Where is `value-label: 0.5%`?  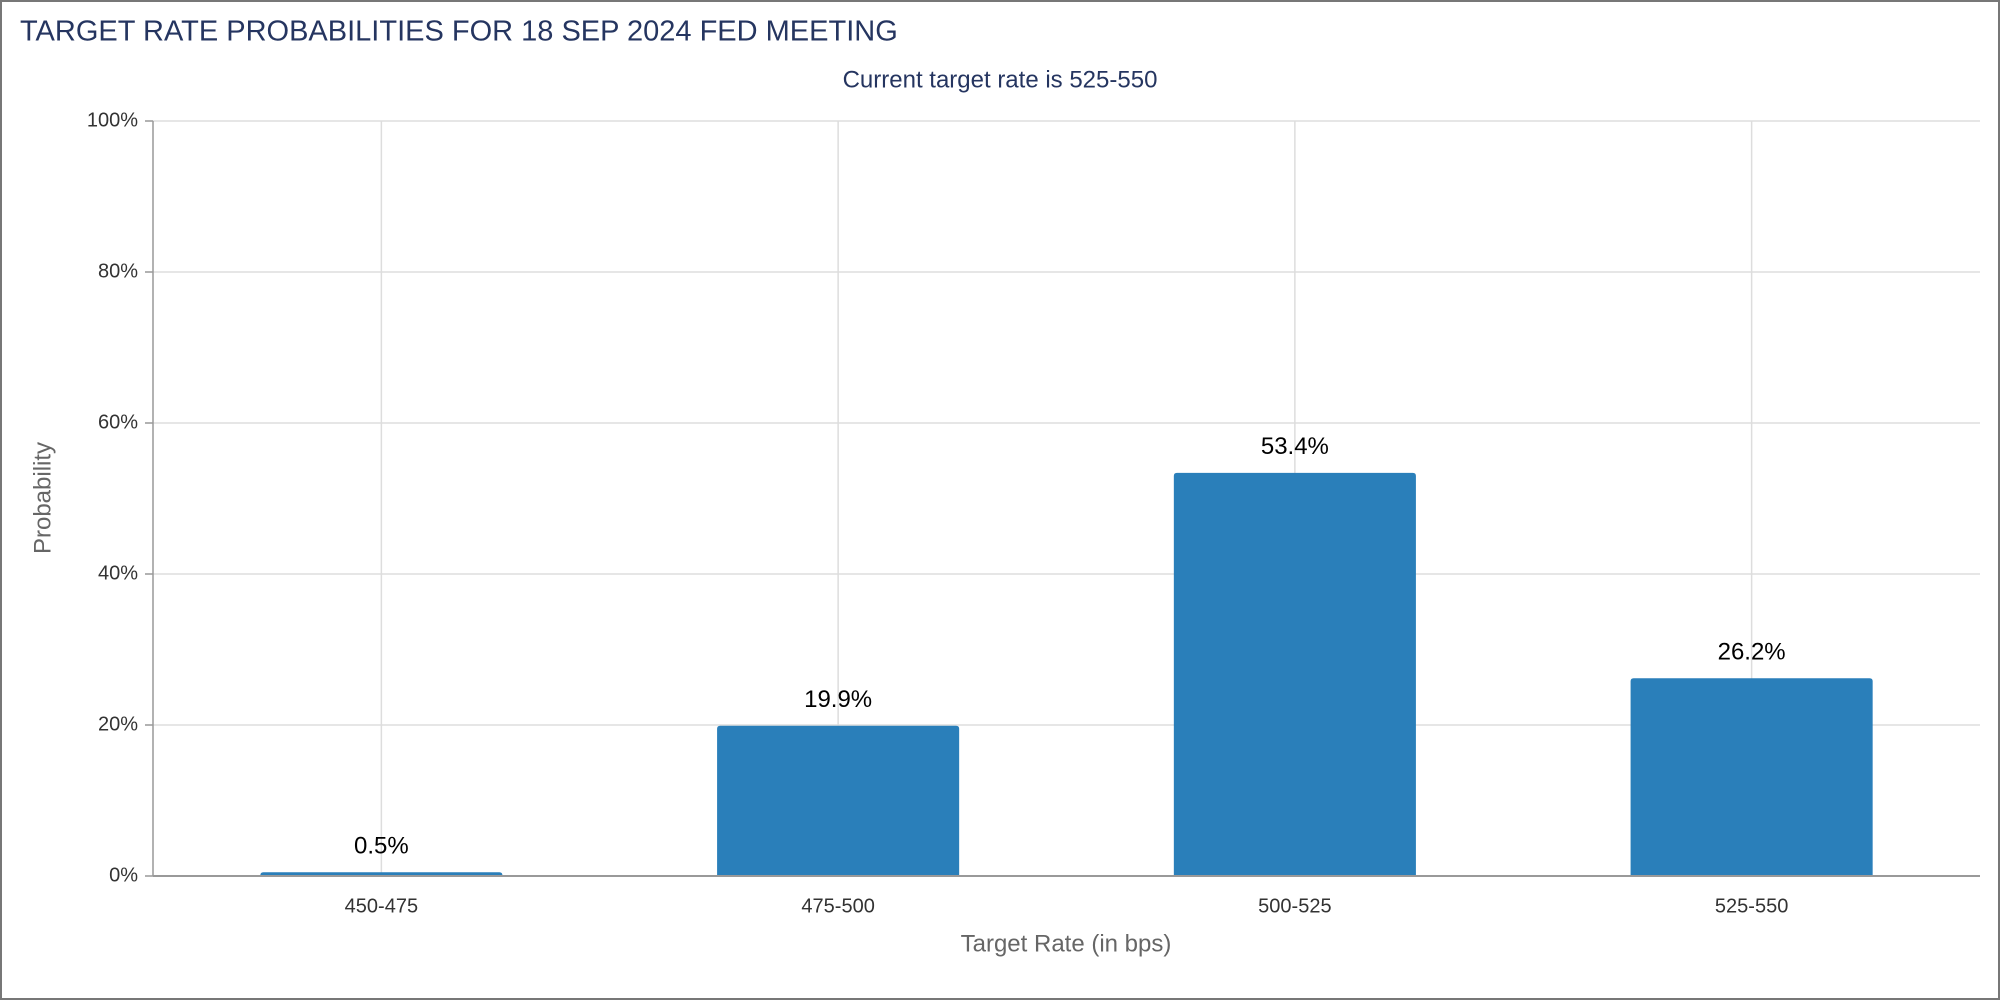 value-label: 0.5% is located at coordinates (381, 846).